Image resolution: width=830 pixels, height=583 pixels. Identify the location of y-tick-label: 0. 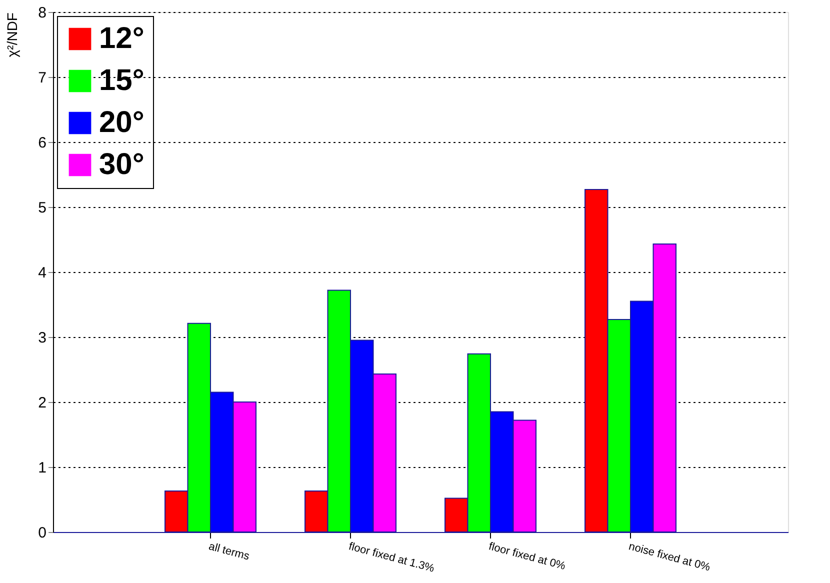
(42, 533).